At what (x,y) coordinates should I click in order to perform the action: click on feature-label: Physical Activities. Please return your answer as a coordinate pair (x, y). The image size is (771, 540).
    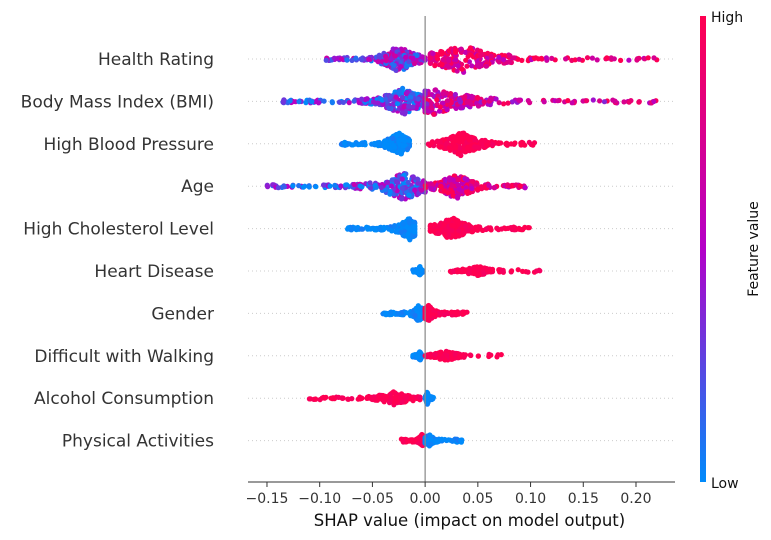
    Looking at the image, I should click on (138, 442).